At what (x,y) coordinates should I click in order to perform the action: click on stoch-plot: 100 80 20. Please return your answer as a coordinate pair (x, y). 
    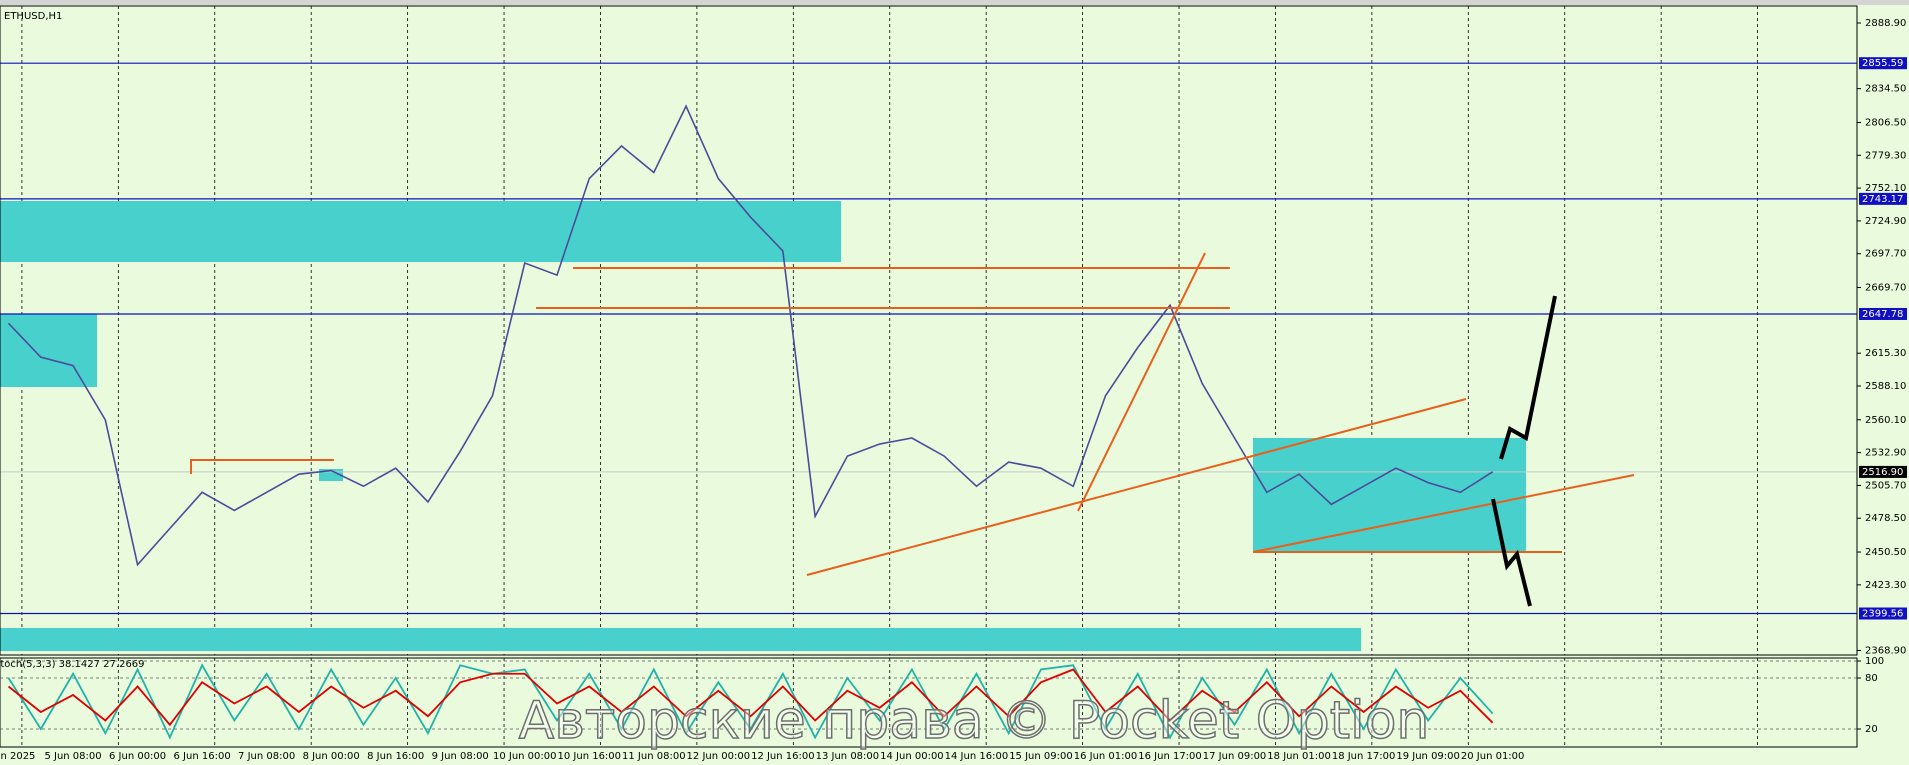
    Looking at the image, I should click on (942, 698).